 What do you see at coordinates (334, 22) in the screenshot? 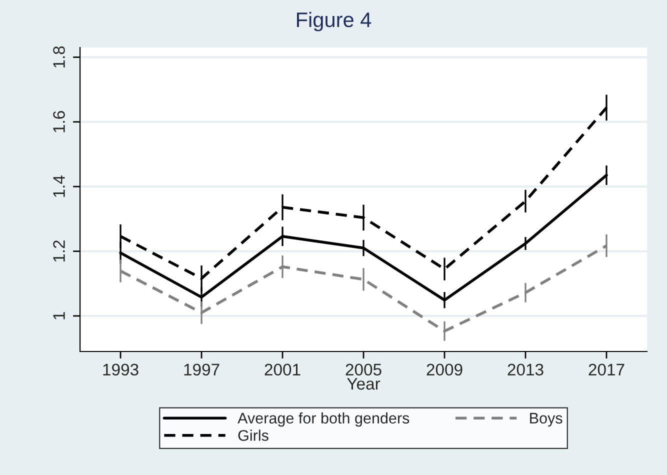
I see `chart-title: Figure 4` at bounding box center [334, 22].